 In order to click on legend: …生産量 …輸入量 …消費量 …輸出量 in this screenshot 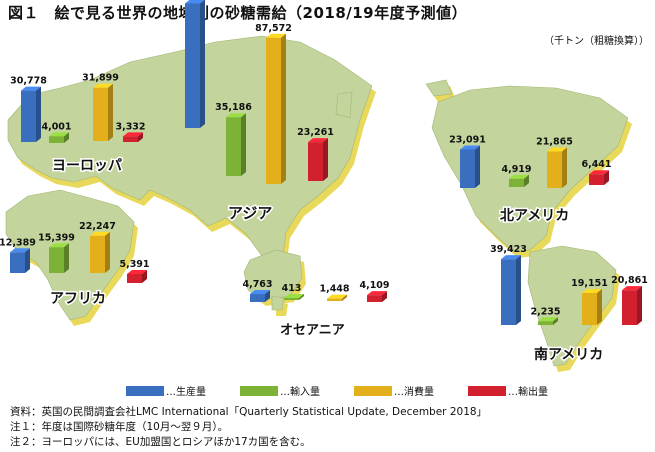, I will do `click(337, 390)`.